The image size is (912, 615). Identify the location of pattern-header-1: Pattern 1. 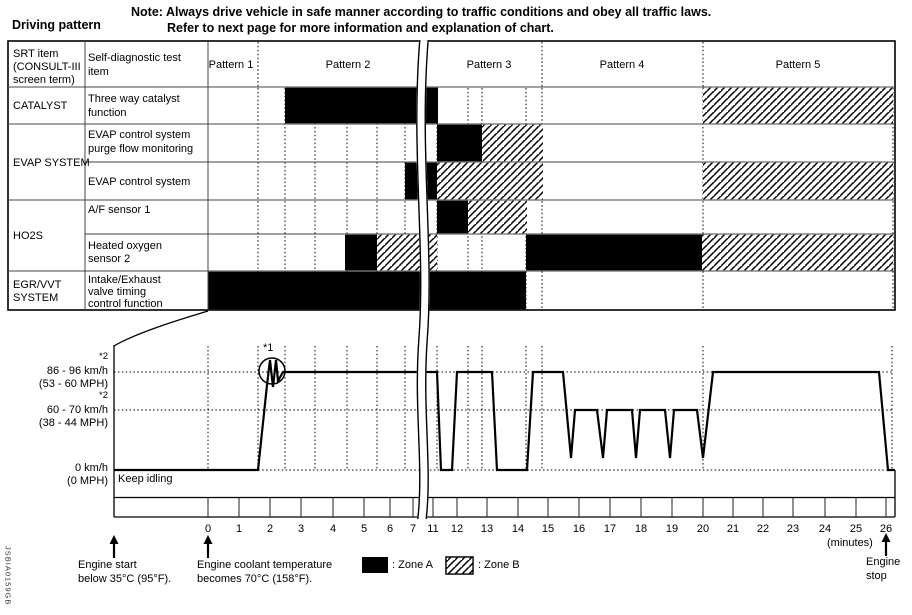
(231, 65).